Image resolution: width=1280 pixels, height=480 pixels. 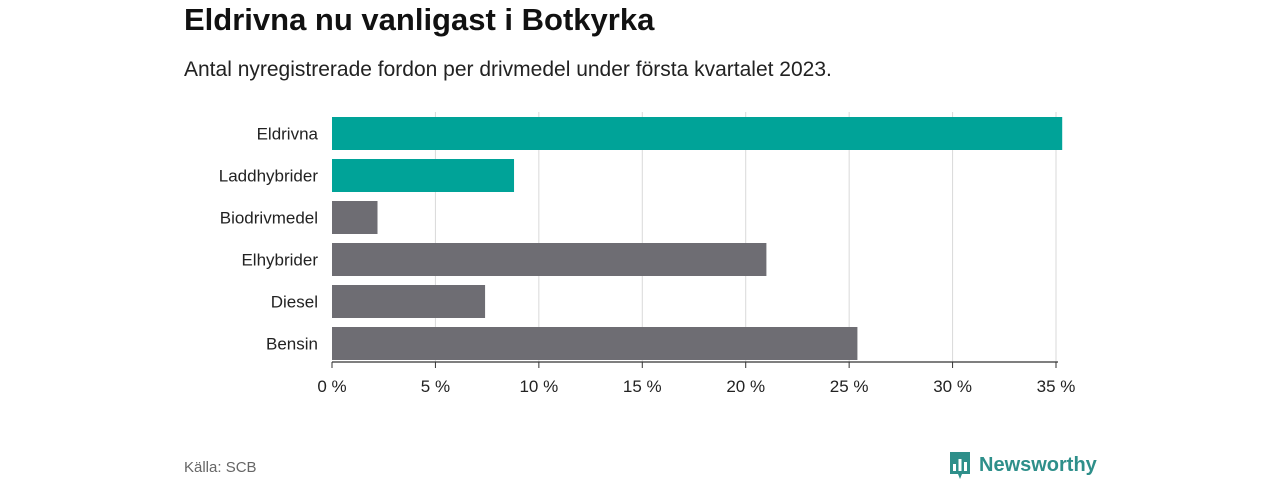 What do you see at coordinates (435, 386) in the screenshot?
I see `x-tick-label: 5 %` at bounding box center [435, 386].